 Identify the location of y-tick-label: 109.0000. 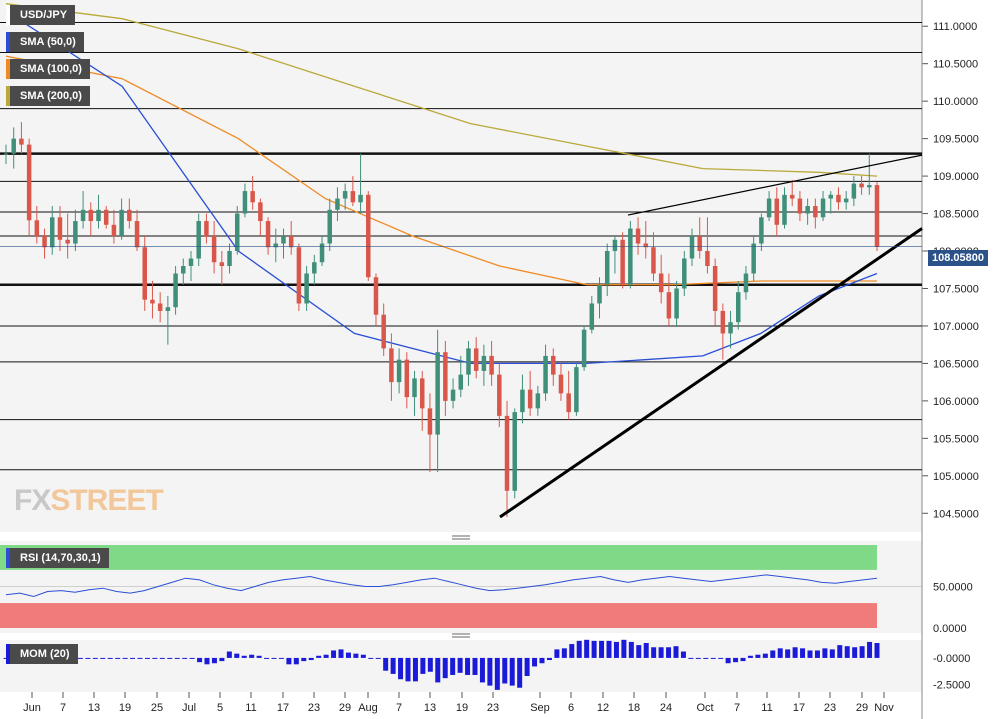
(956, 177).